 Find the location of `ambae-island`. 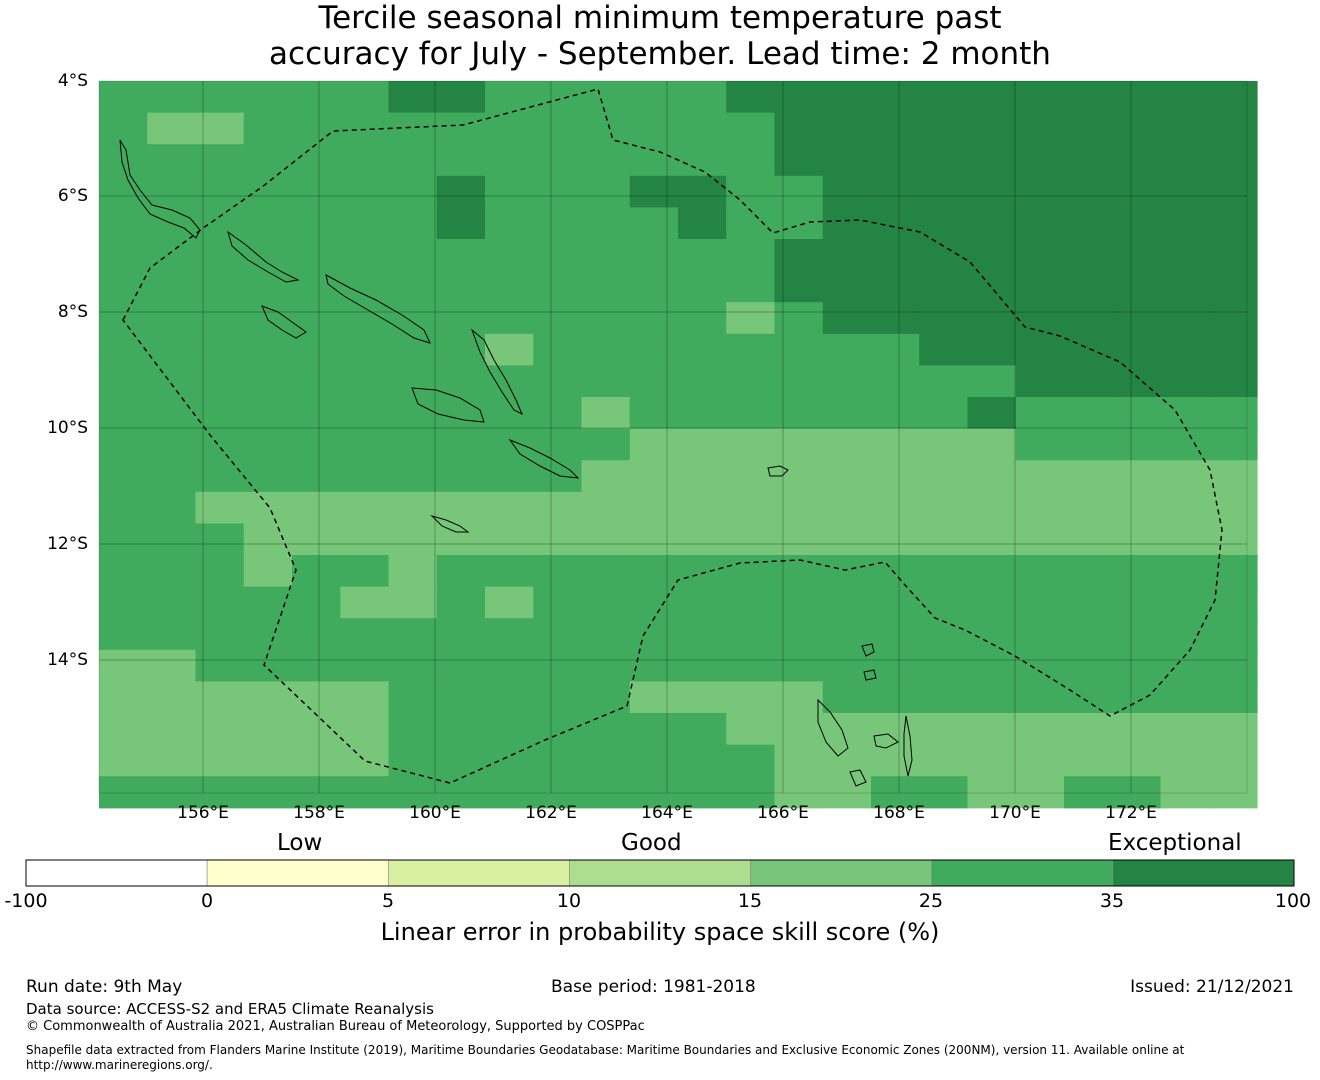

ambae-island is located at coordinates (868, 650).